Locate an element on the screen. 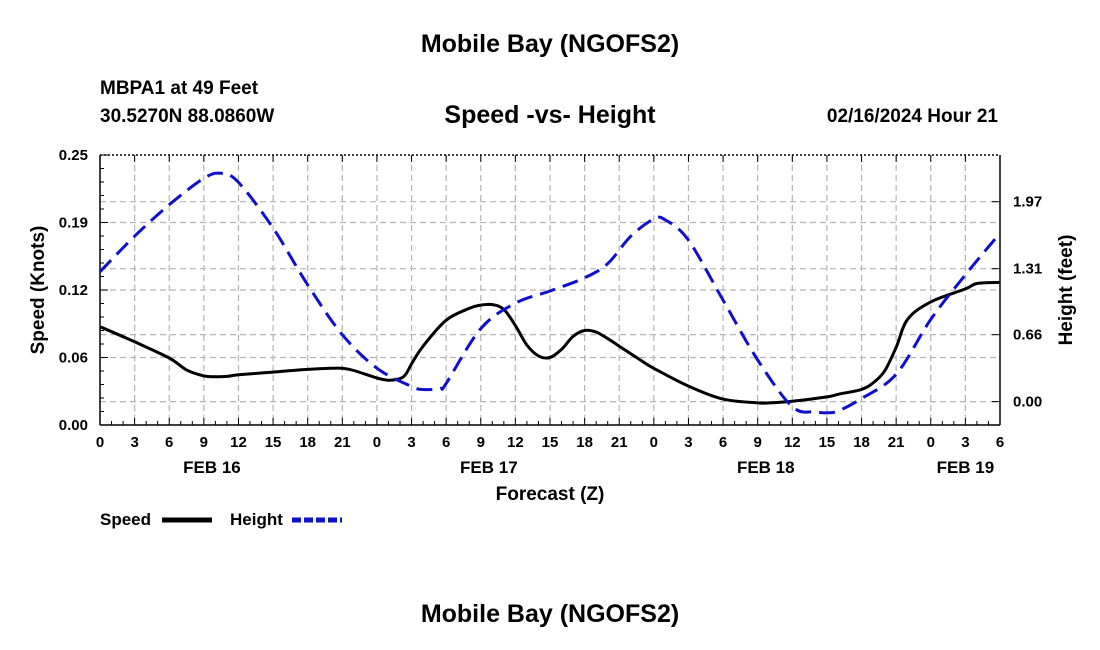  y-right-tick-label: 1.97 is located at coordinates (1027, 202).